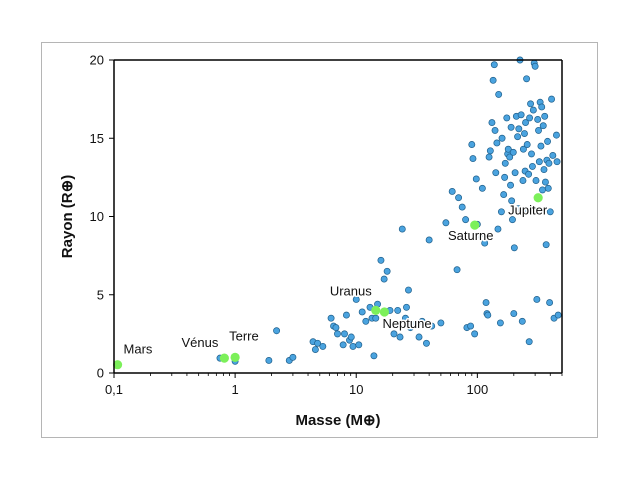 This screenshot has width=630, height=487. What do you see at coordinates (356, 389) in the screenshot?
I see `x-tick-label: 10` at bounding box center [356, 389].